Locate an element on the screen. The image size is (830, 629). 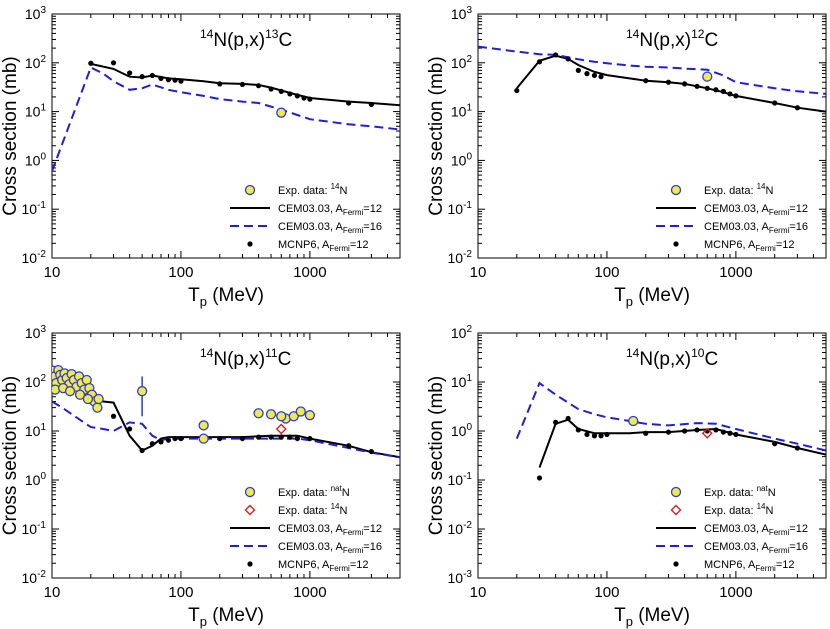
y-tick-exponent: -2 is located at coordinates (467, 525).